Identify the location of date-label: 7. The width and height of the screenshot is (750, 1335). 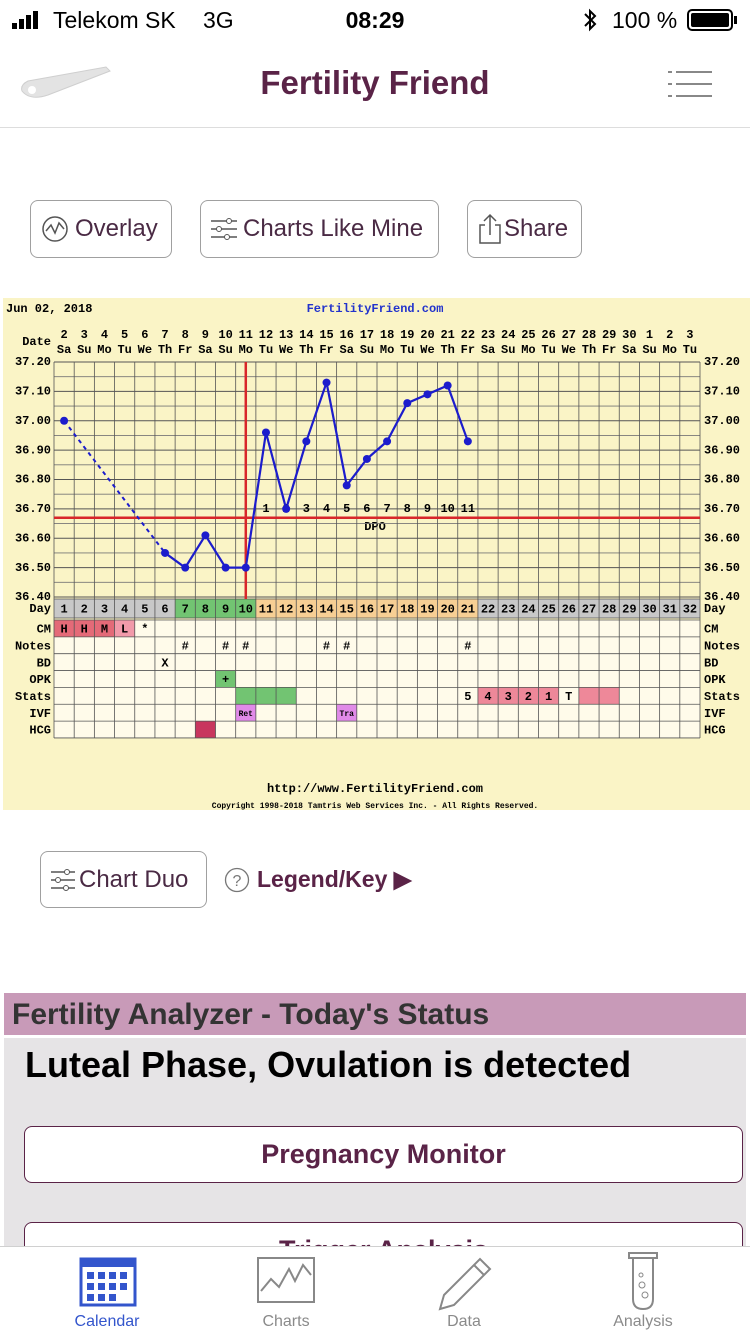
(164, 335).